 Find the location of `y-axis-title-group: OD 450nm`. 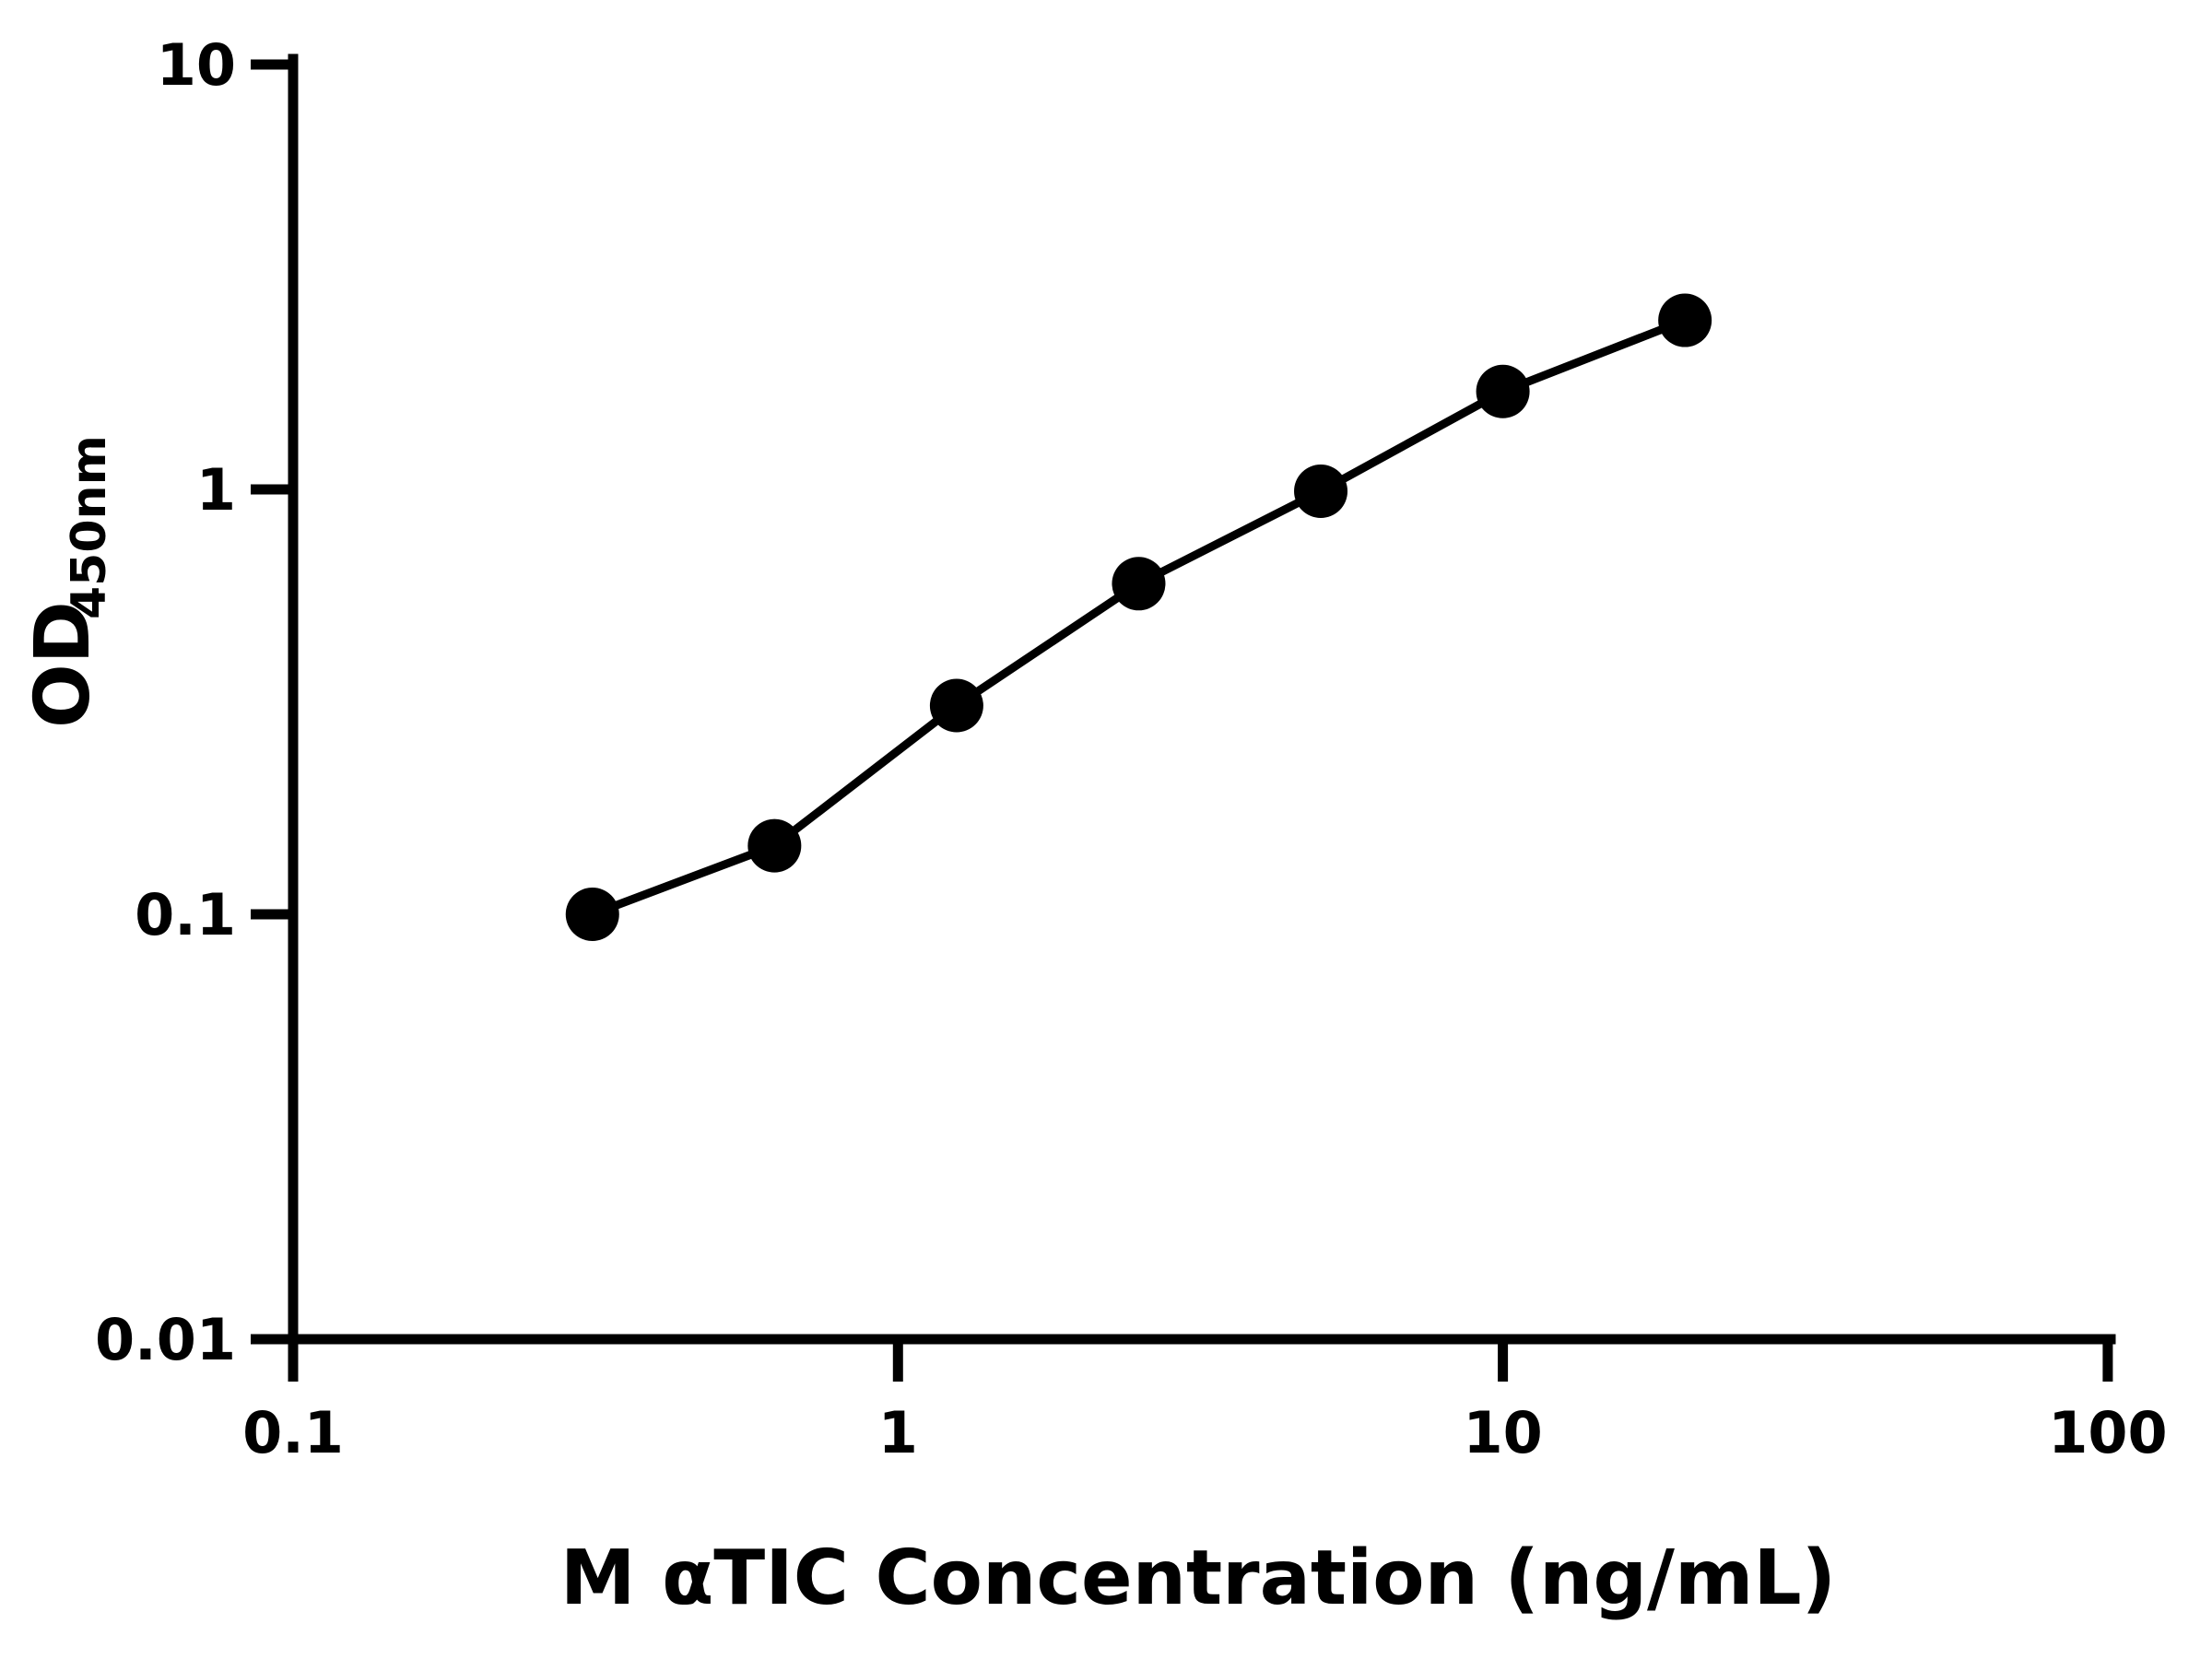

y-axis-title-group: OD 450nm is located at coordinates (68, 581).